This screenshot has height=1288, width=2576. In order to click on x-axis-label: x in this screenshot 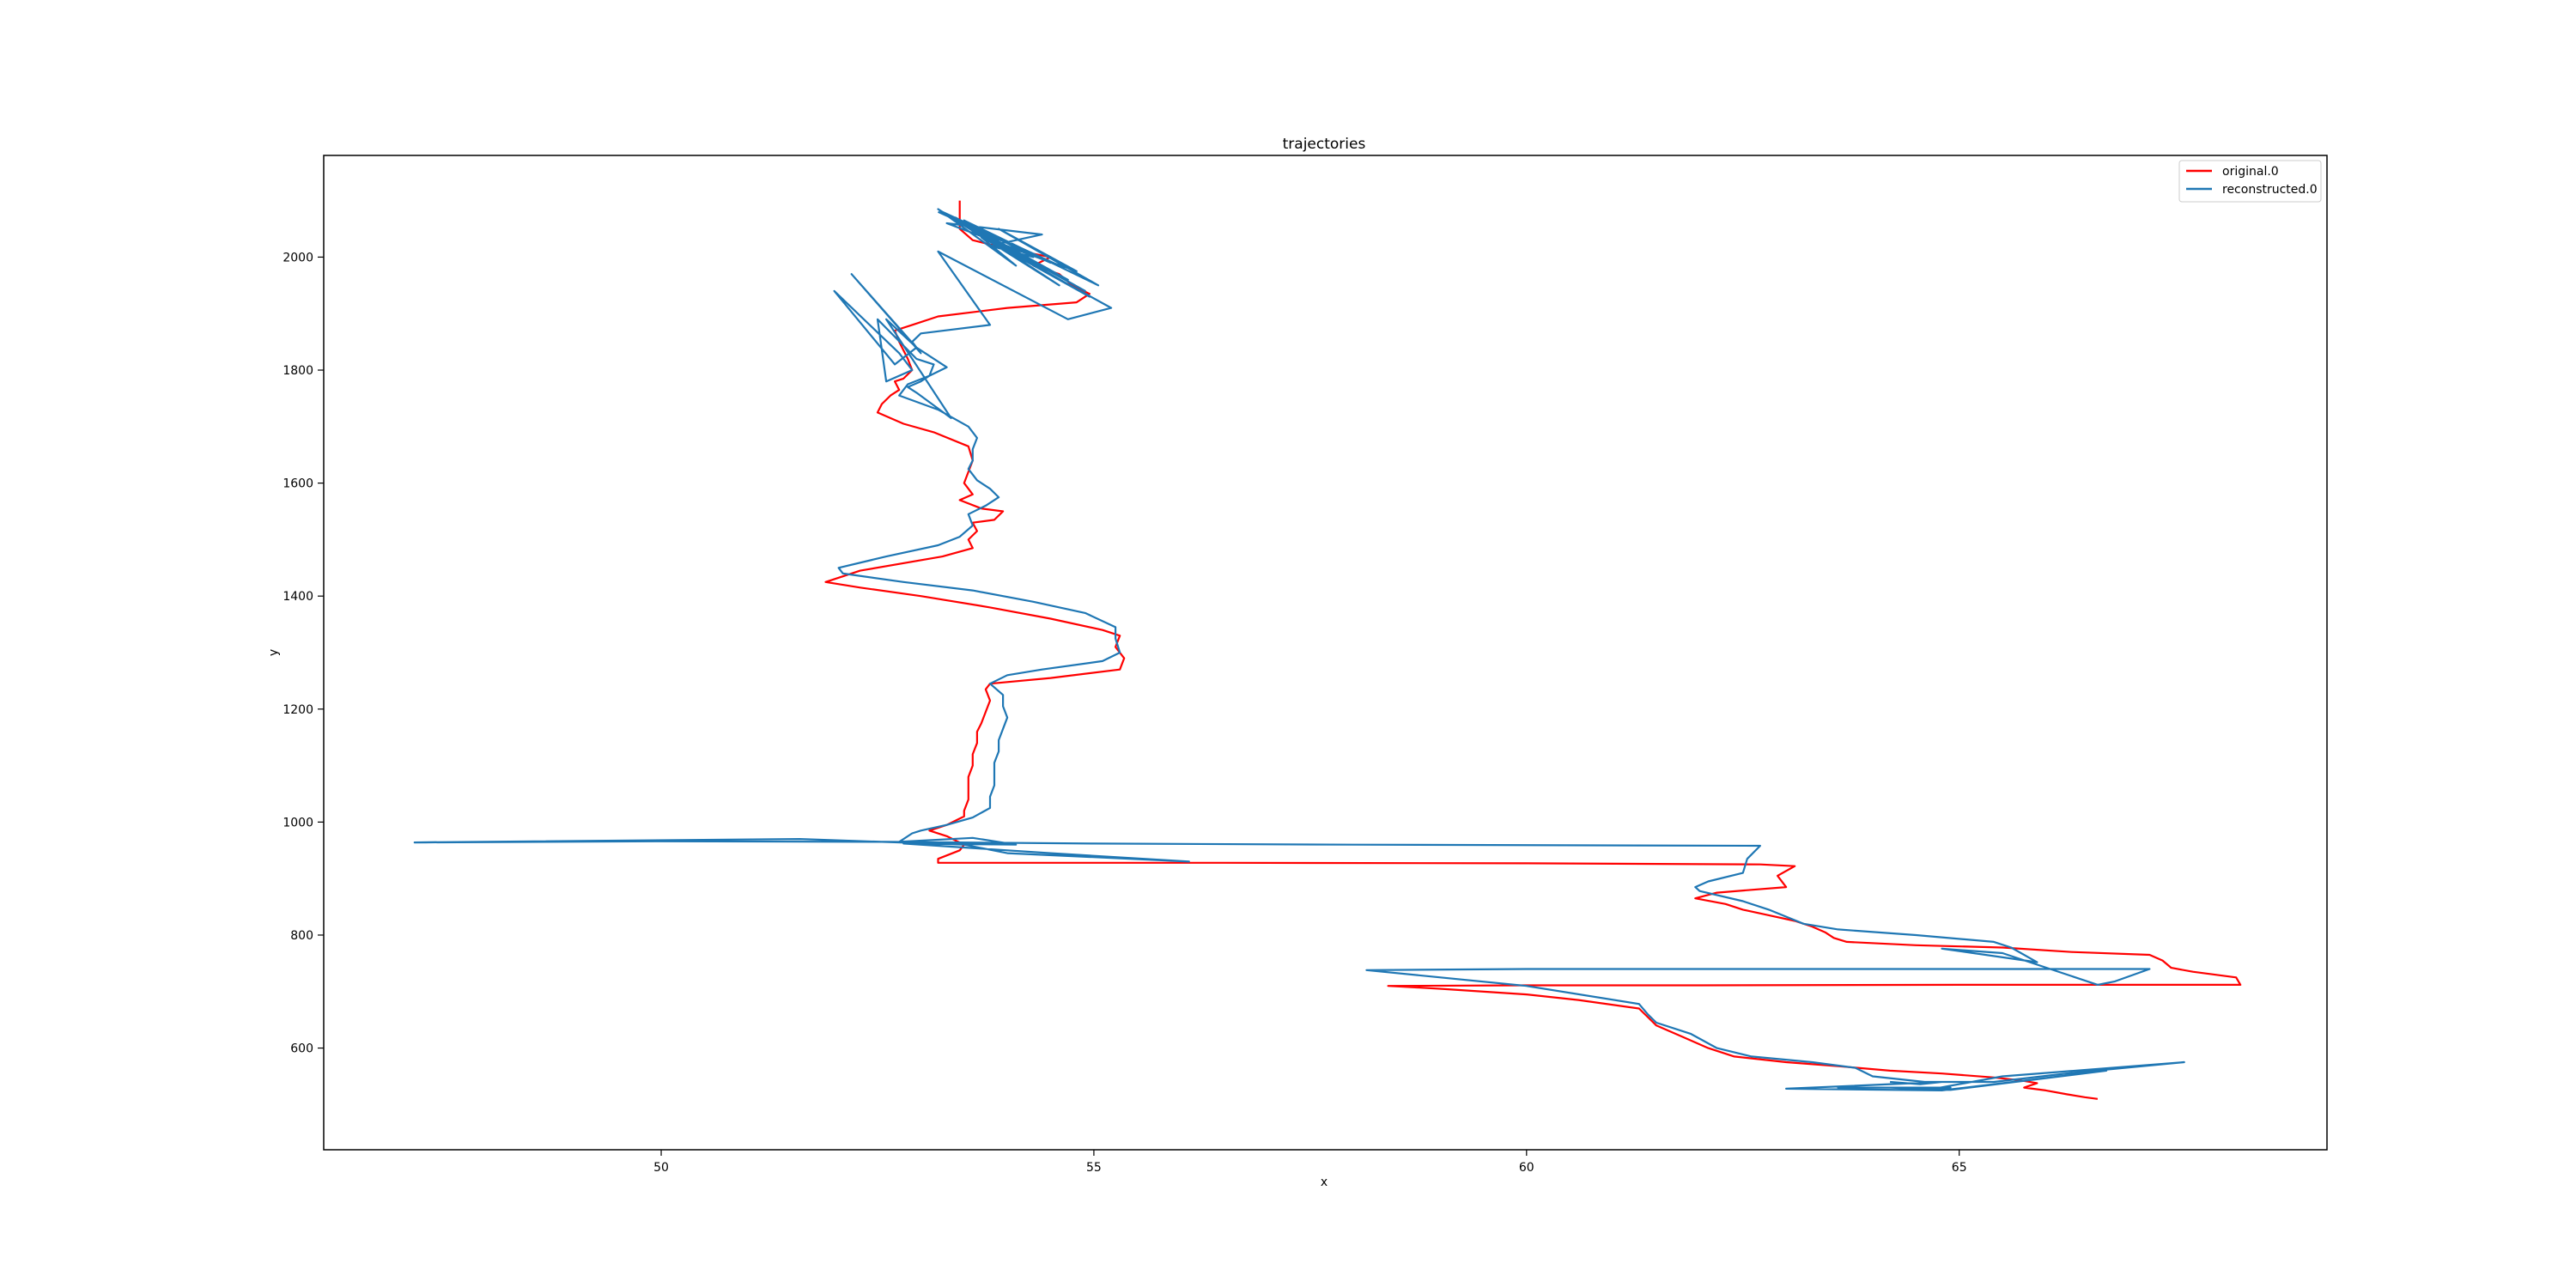, I will do `click(1324, 1182)`.